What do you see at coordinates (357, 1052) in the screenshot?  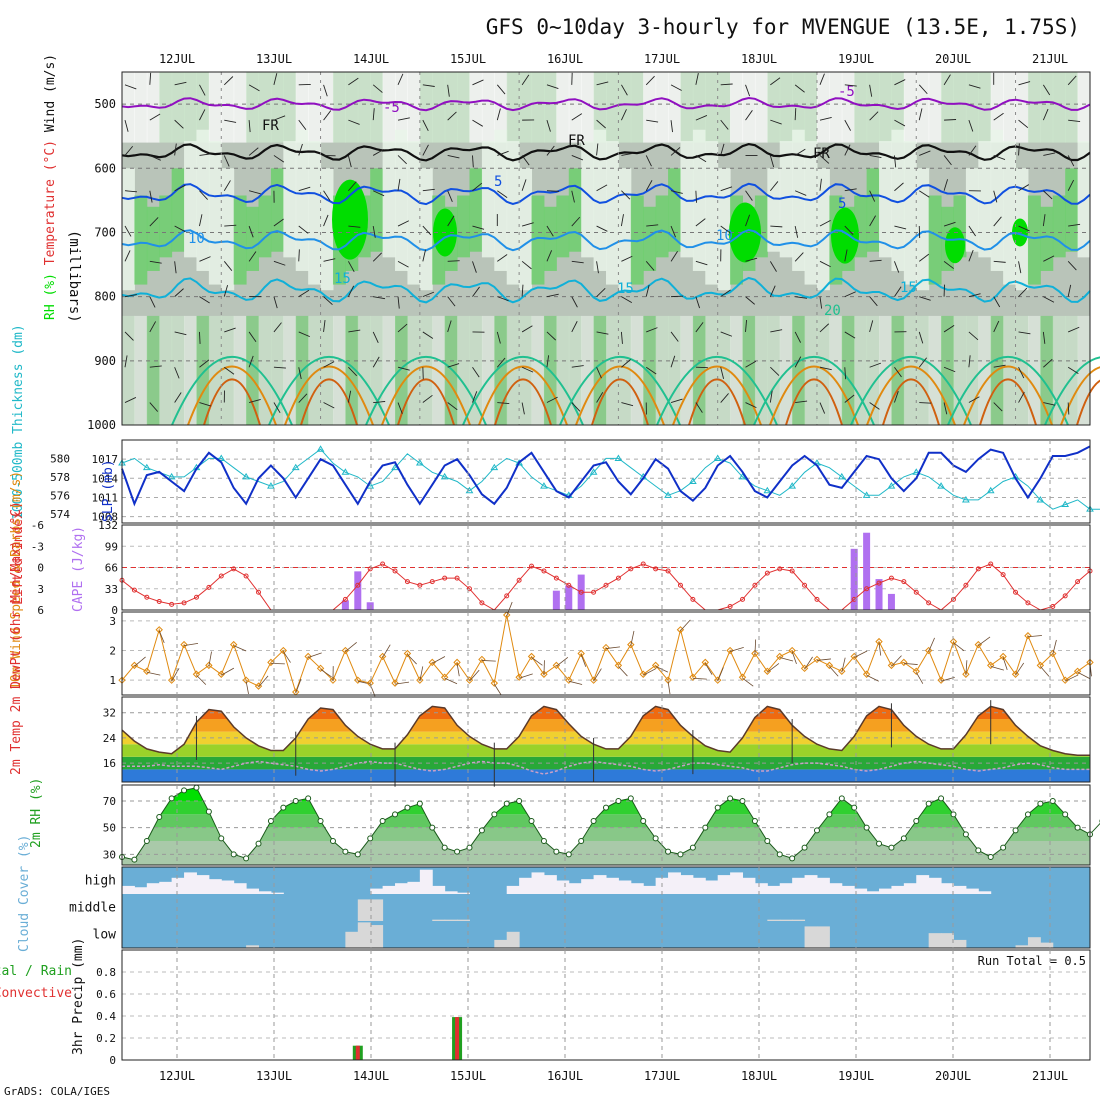 I see `precip-rain-bar` at bounding box center [357, 1052].